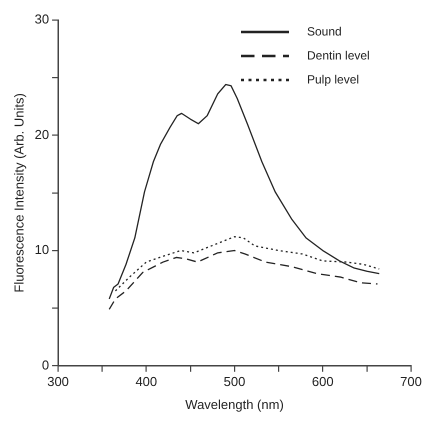 The image size is (433, 425). Describe the element at coordinates (333, 79) in the screenshot. I see `legend-label: Pulp level` at that location.